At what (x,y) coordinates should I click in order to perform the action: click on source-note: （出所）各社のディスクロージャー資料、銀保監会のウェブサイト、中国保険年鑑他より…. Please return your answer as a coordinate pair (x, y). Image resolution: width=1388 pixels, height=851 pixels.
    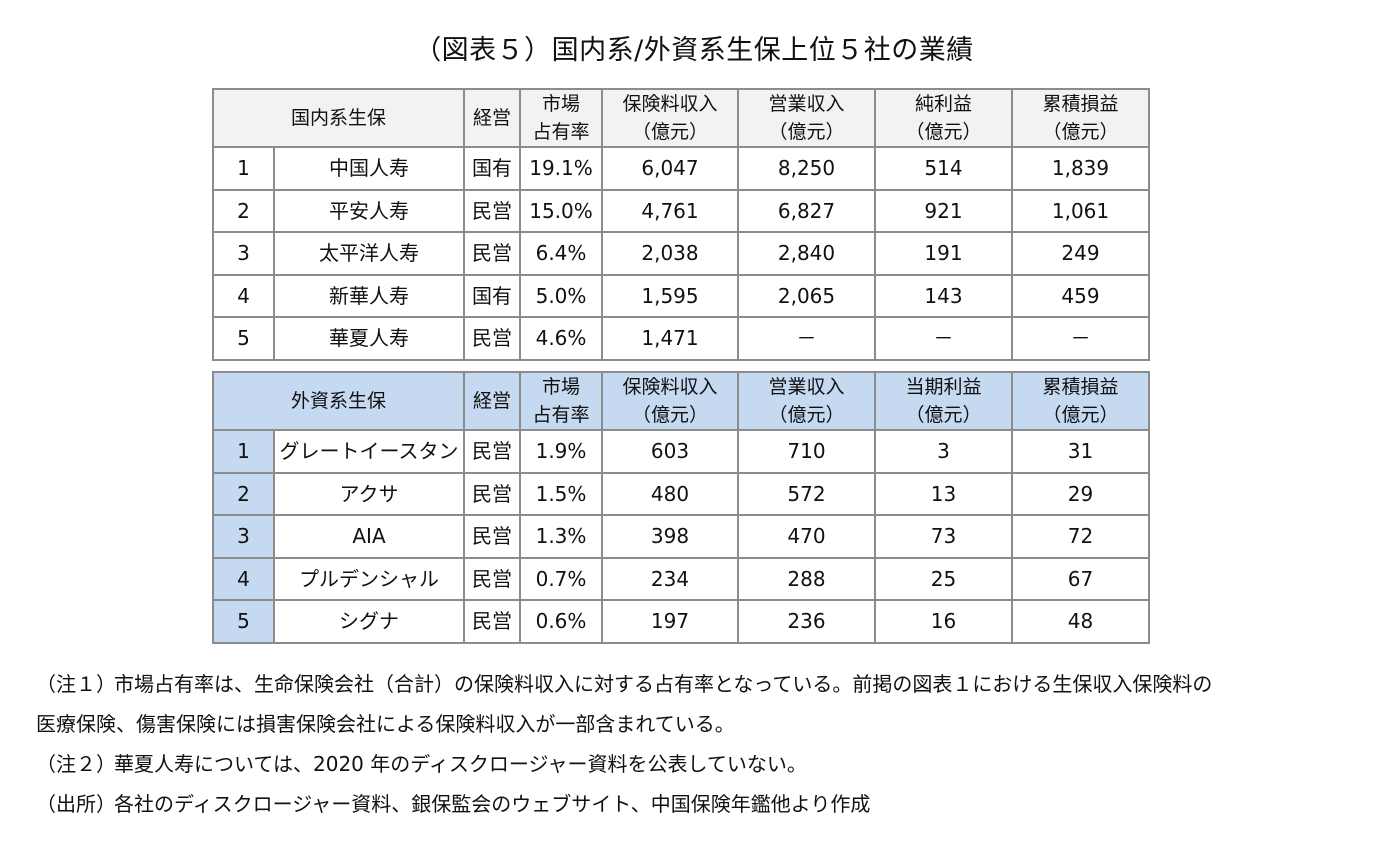
    Looking at the image, I should click on (624, 804).